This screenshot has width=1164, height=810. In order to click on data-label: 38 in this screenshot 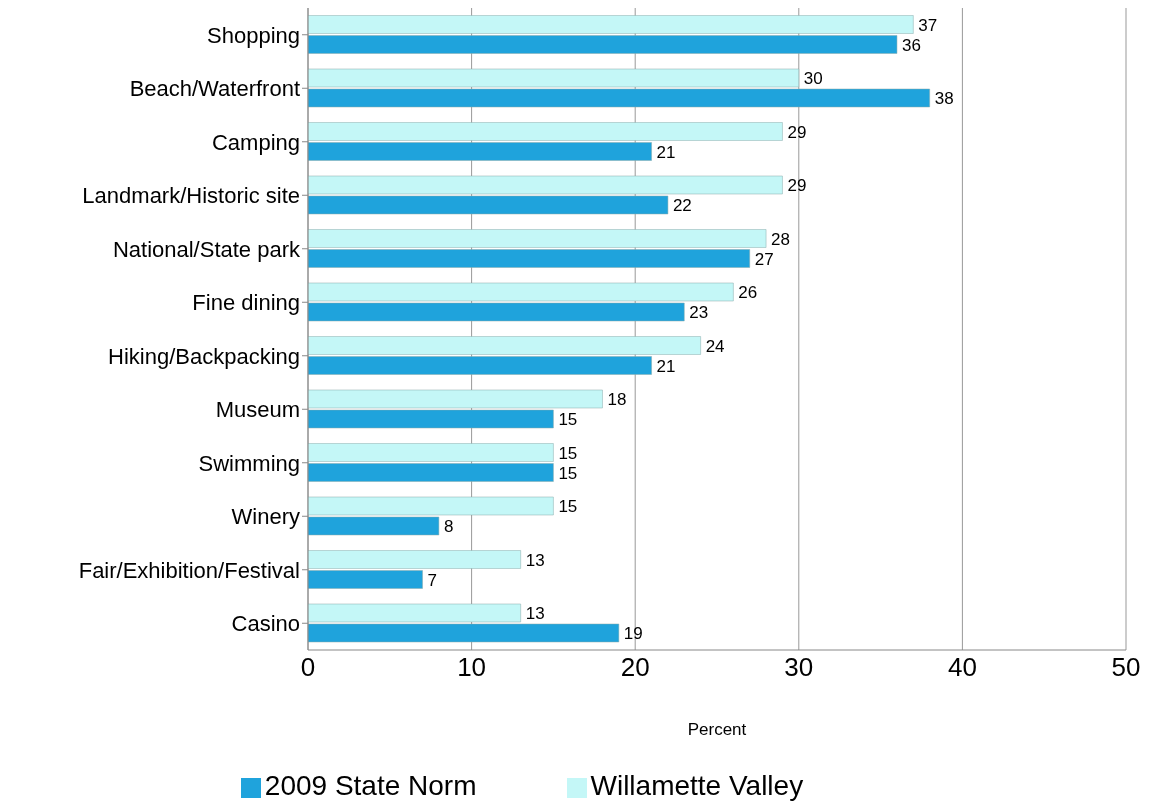, I will do `click(944, 99)`.